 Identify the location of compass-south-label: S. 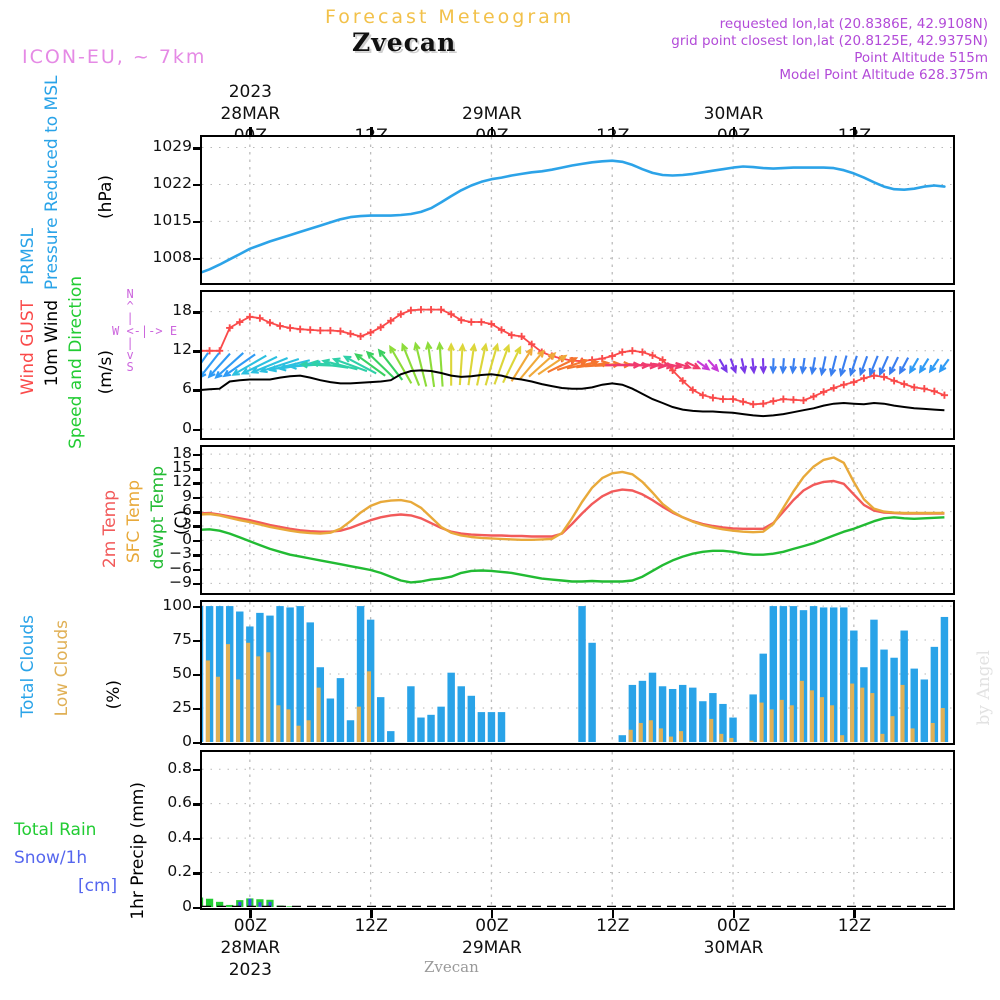
(130, 367).